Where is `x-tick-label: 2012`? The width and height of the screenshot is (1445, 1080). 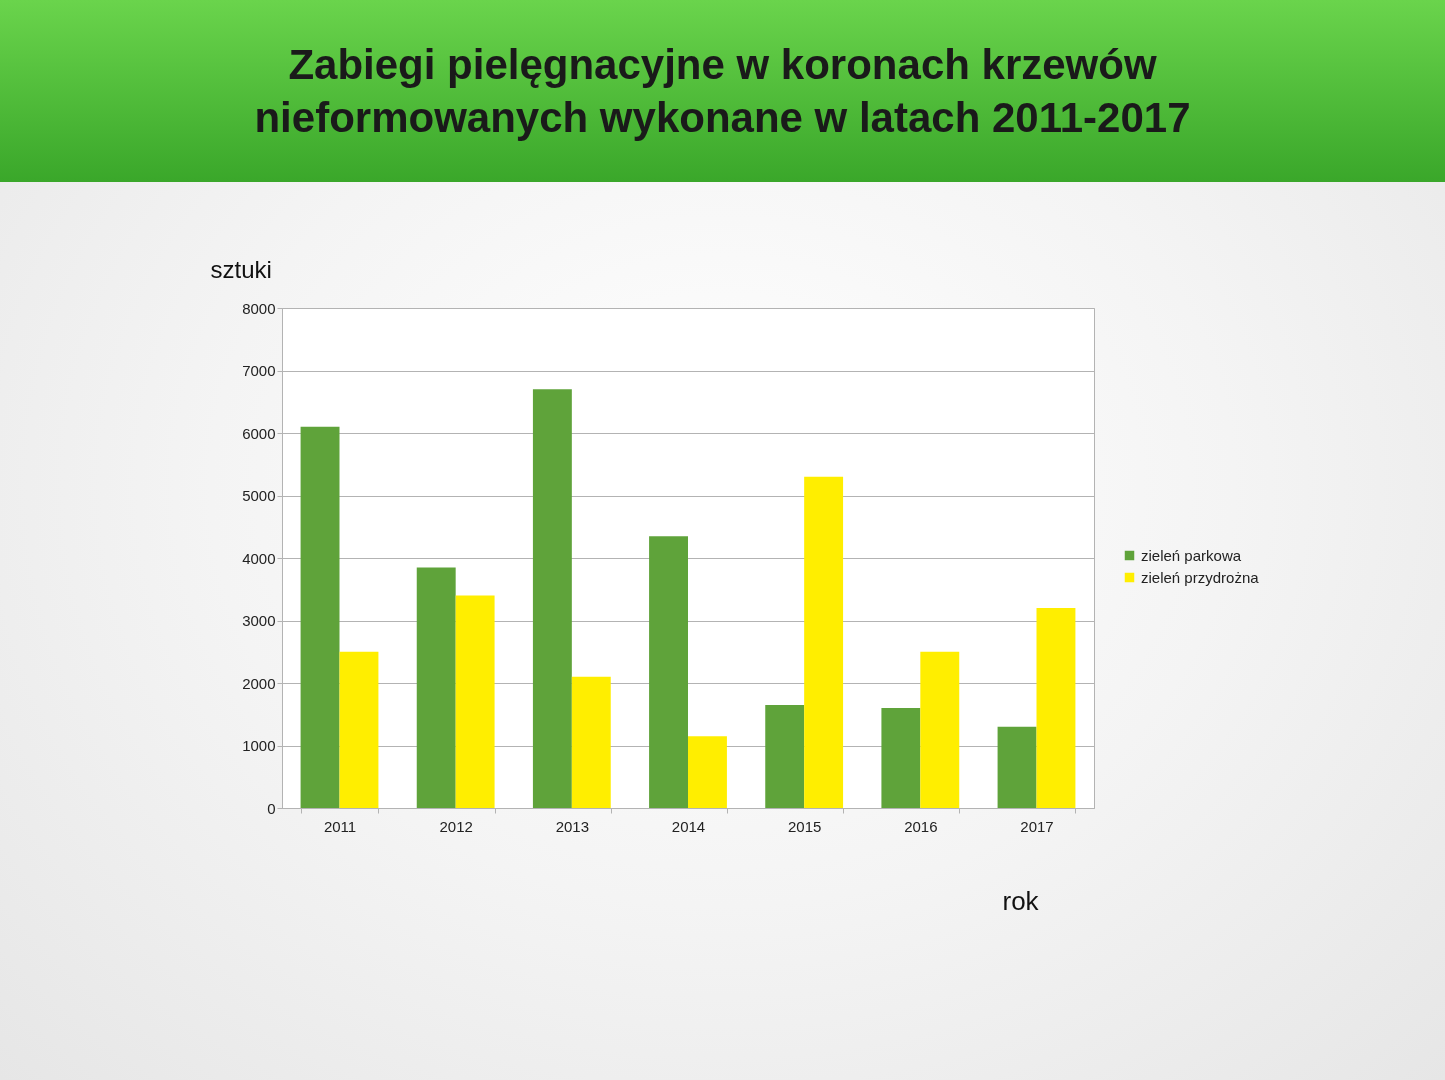 x-tick-label: 2012 is located at coordinates (456, 826).